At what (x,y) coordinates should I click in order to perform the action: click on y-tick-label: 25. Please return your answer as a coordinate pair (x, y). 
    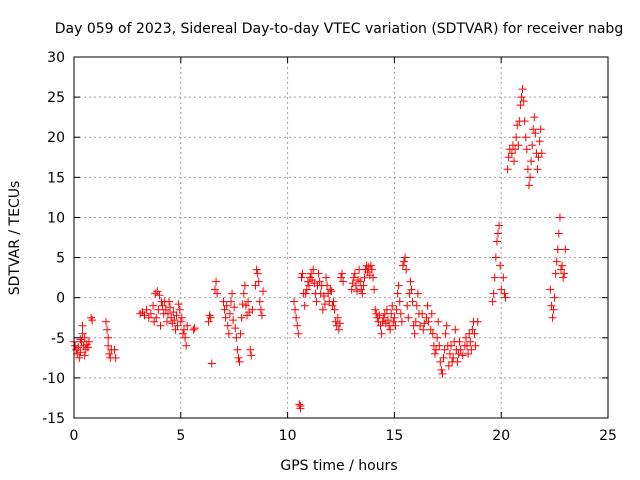
    Looking at the image, I should click on (56, 98).